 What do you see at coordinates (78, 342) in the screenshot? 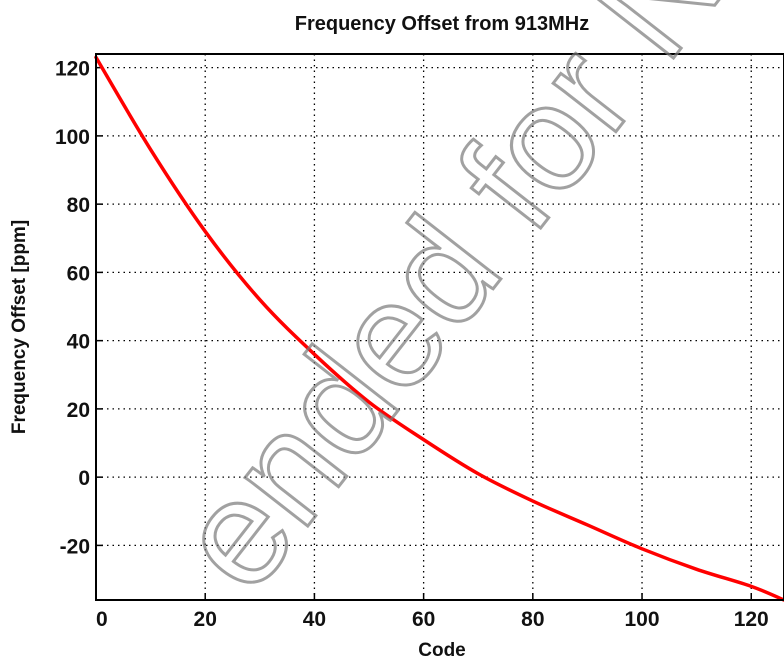
I see `y-tick-label: 40` at bounding box center [78, 342].